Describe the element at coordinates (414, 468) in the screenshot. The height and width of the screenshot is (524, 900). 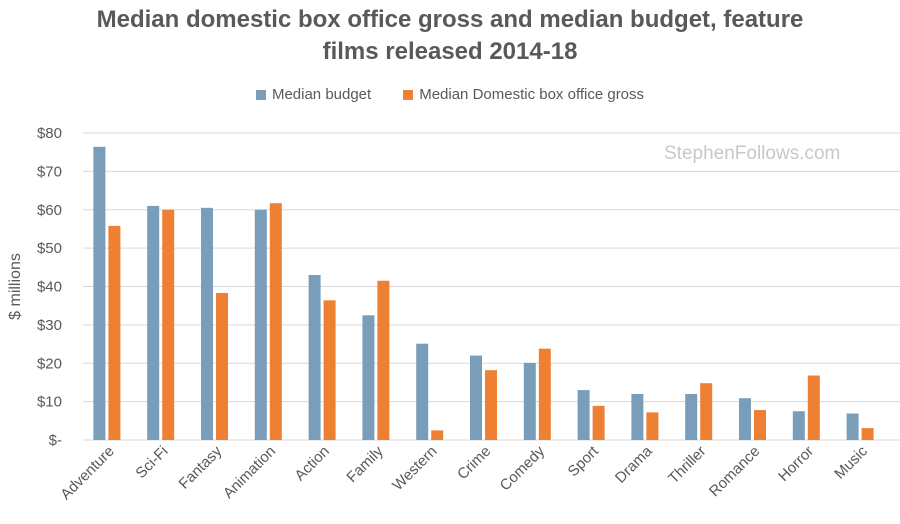
I see `x-tick-label: Western` at that location.